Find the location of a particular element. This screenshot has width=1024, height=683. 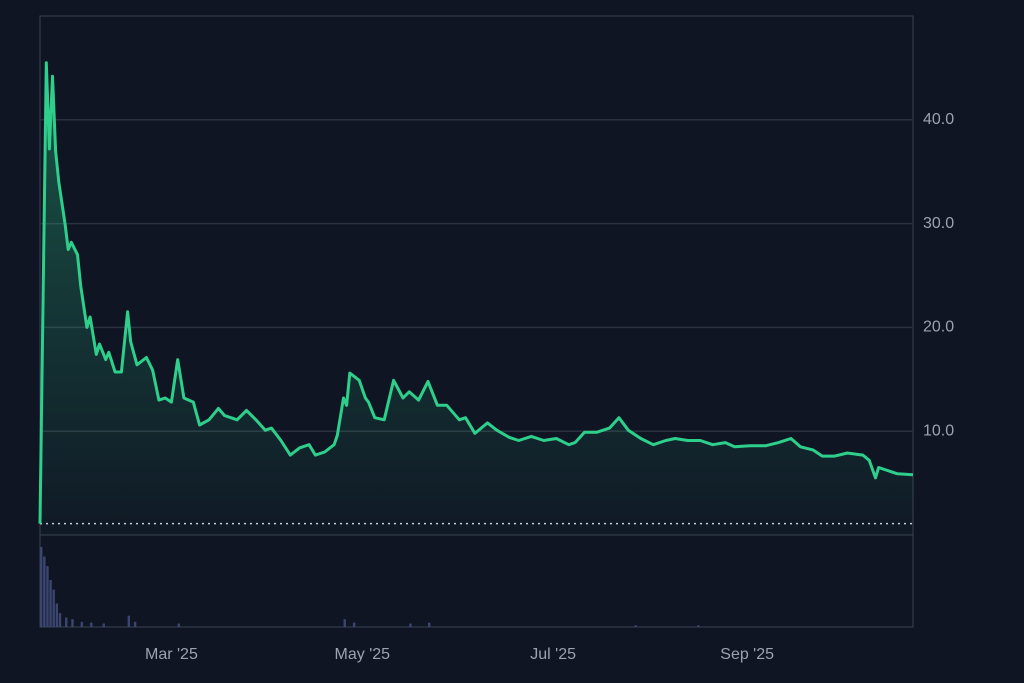

x-tick-label: Jul '25 is located at coordinates (553, 654).